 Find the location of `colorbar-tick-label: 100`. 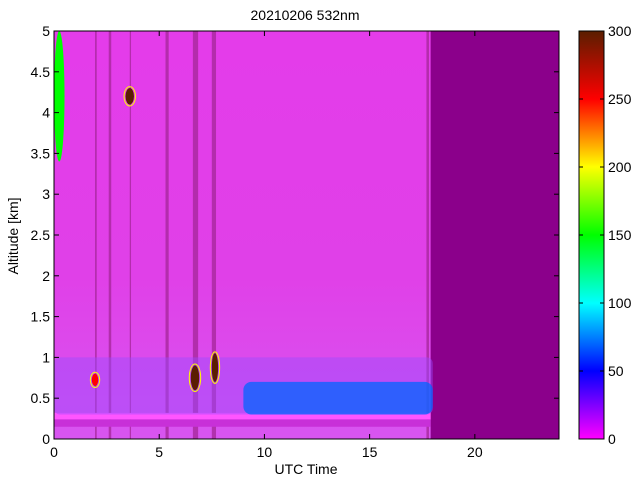

colorbar-tick-label: 100 is located at coordinates (620, 303).